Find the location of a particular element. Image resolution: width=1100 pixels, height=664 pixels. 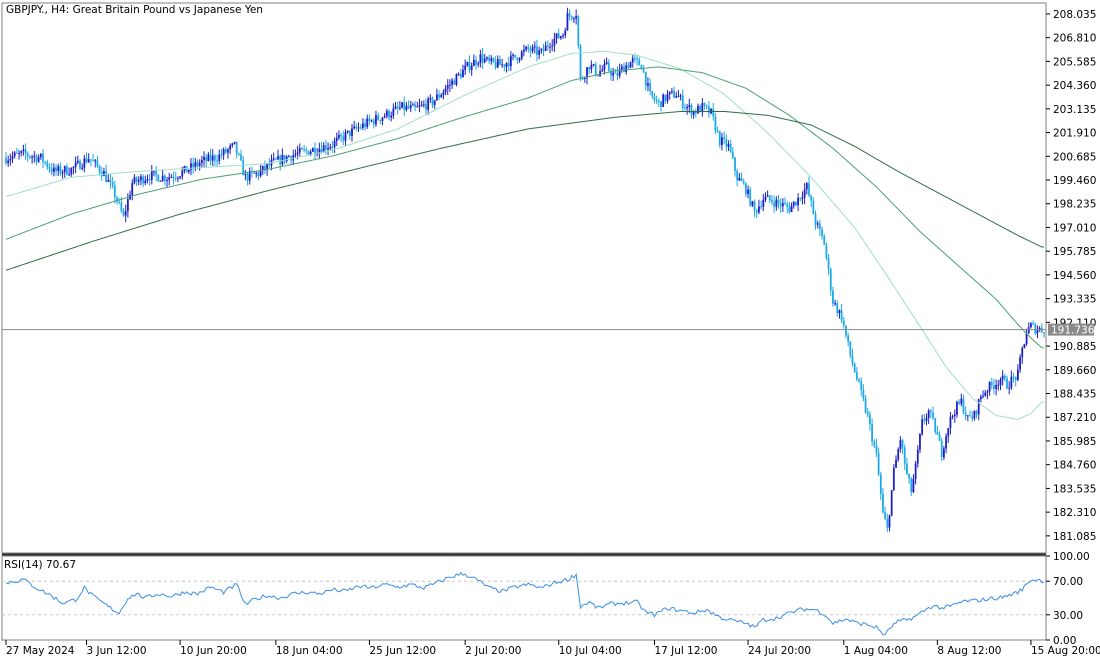

rsi-y-tick-label: 70.00 is located at coordinates (1068, 582).